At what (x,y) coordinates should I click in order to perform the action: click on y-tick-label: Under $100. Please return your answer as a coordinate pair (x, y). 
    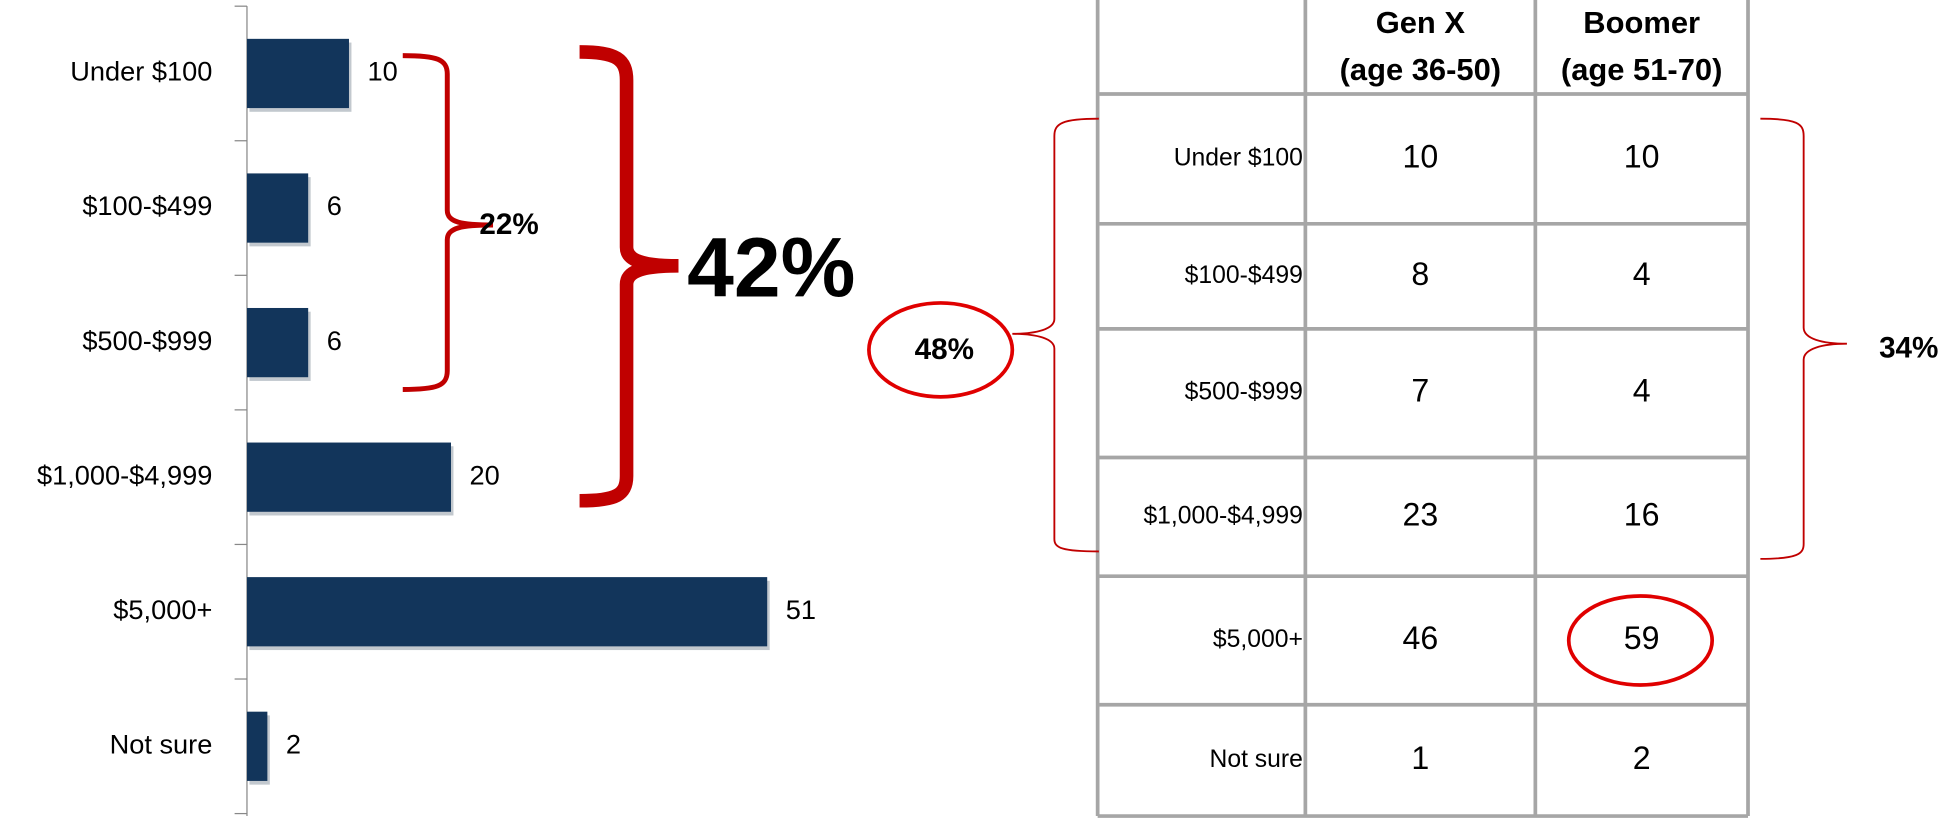
    Looking at the image, I should click on (141, 71).